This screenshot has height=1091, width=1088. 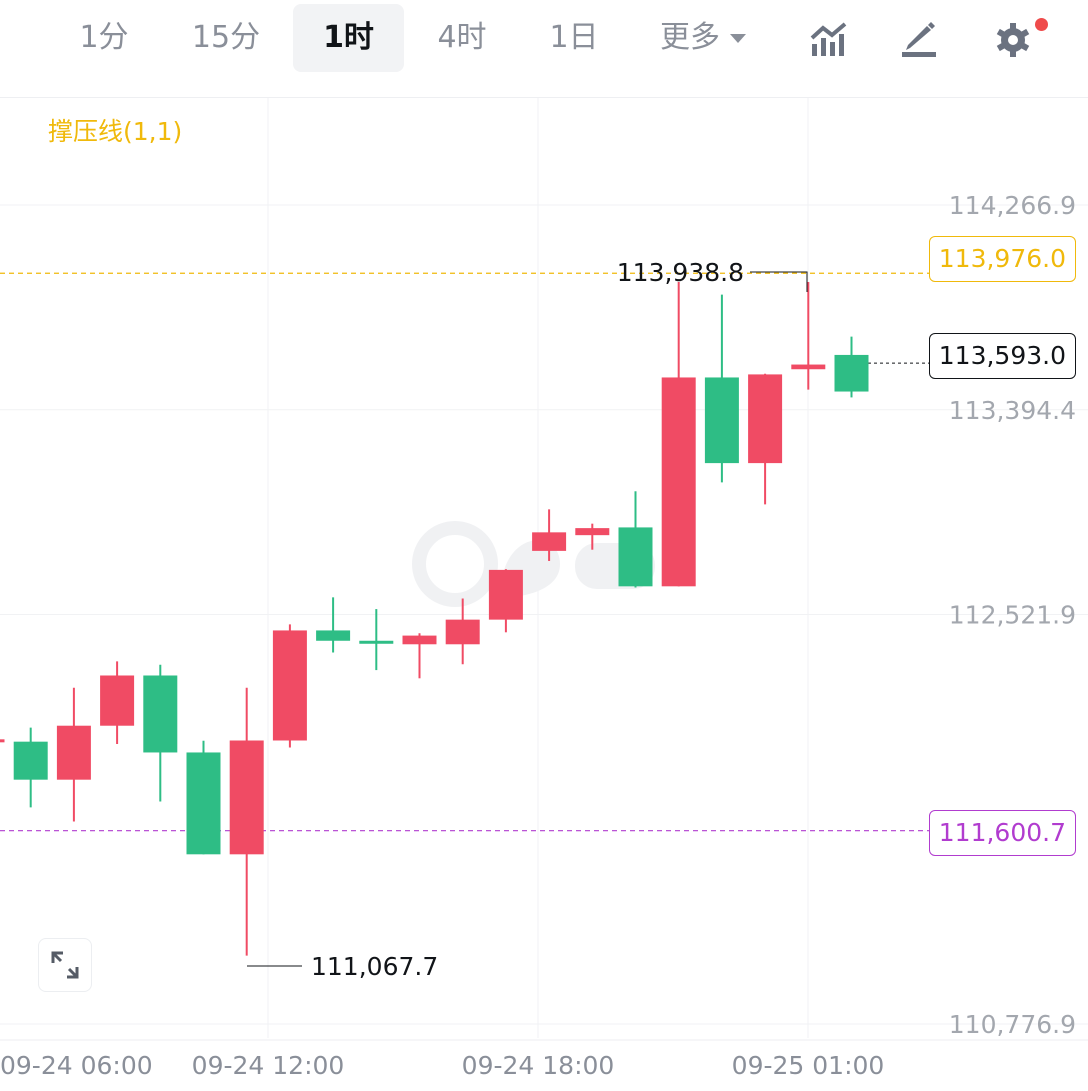 I want to click on watermark-logo, so click(x=455, y=564).